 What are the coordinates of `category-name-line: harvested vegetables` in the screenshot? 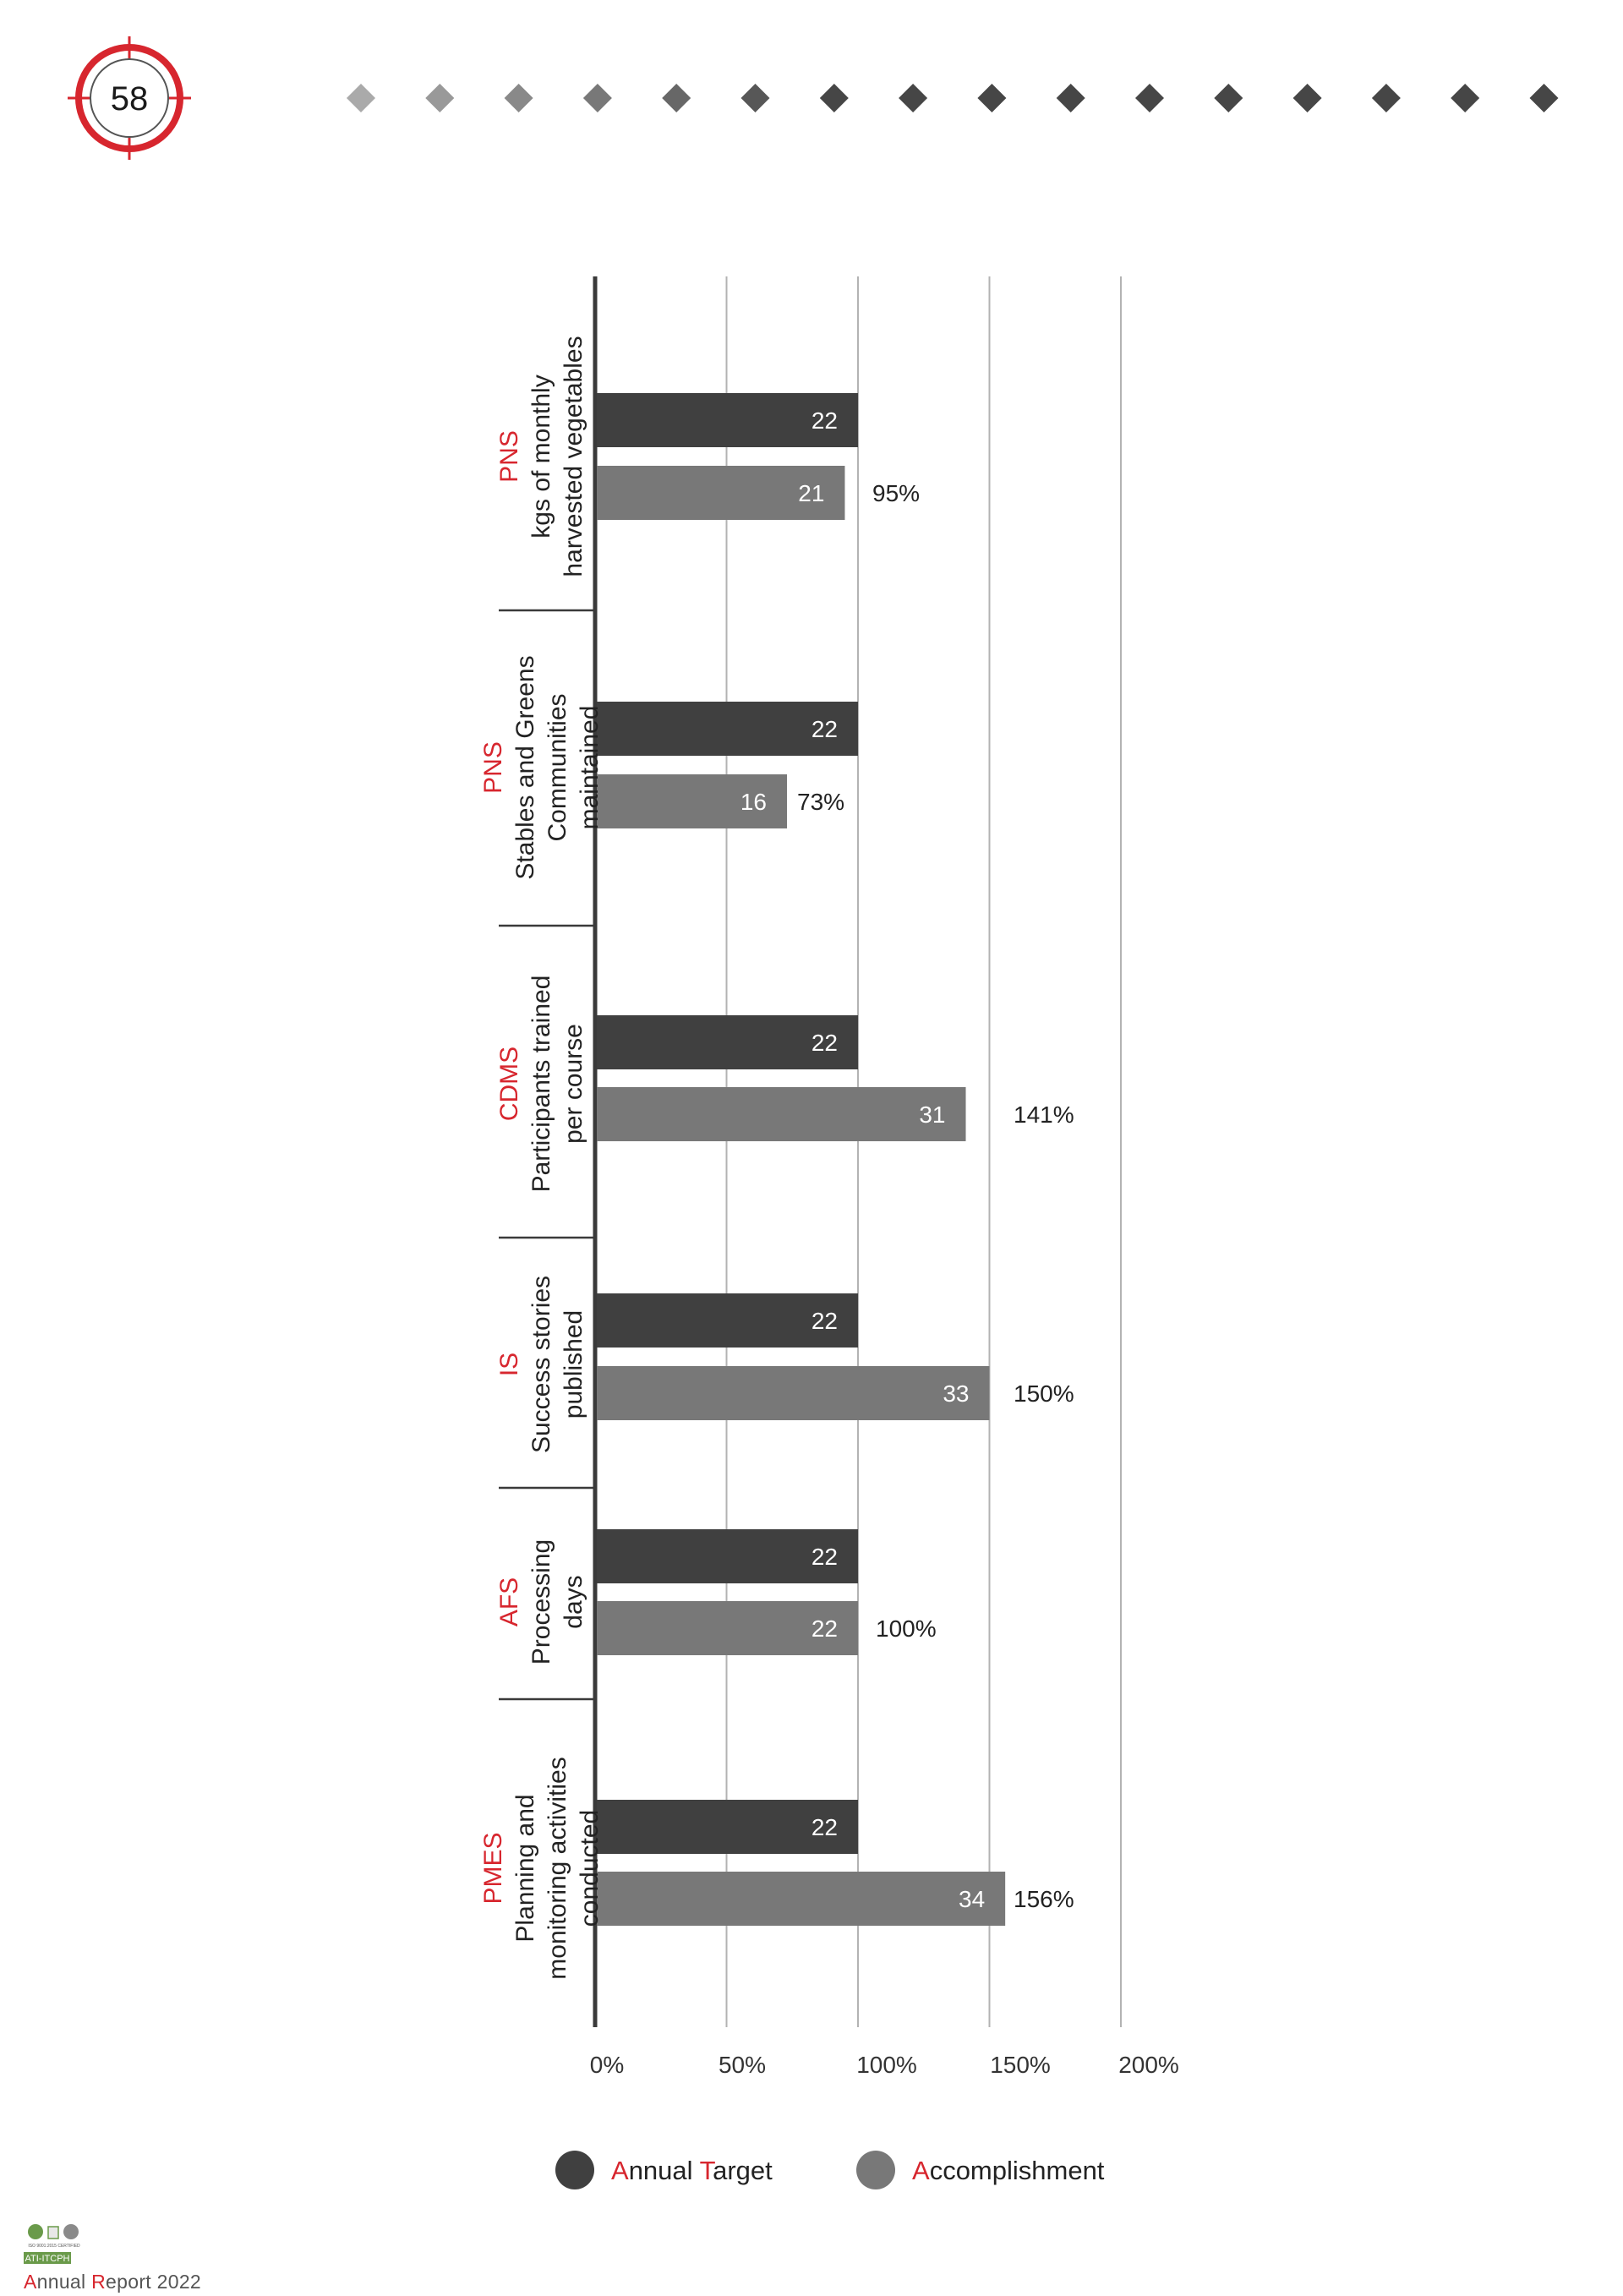 It's located at (573, 456).